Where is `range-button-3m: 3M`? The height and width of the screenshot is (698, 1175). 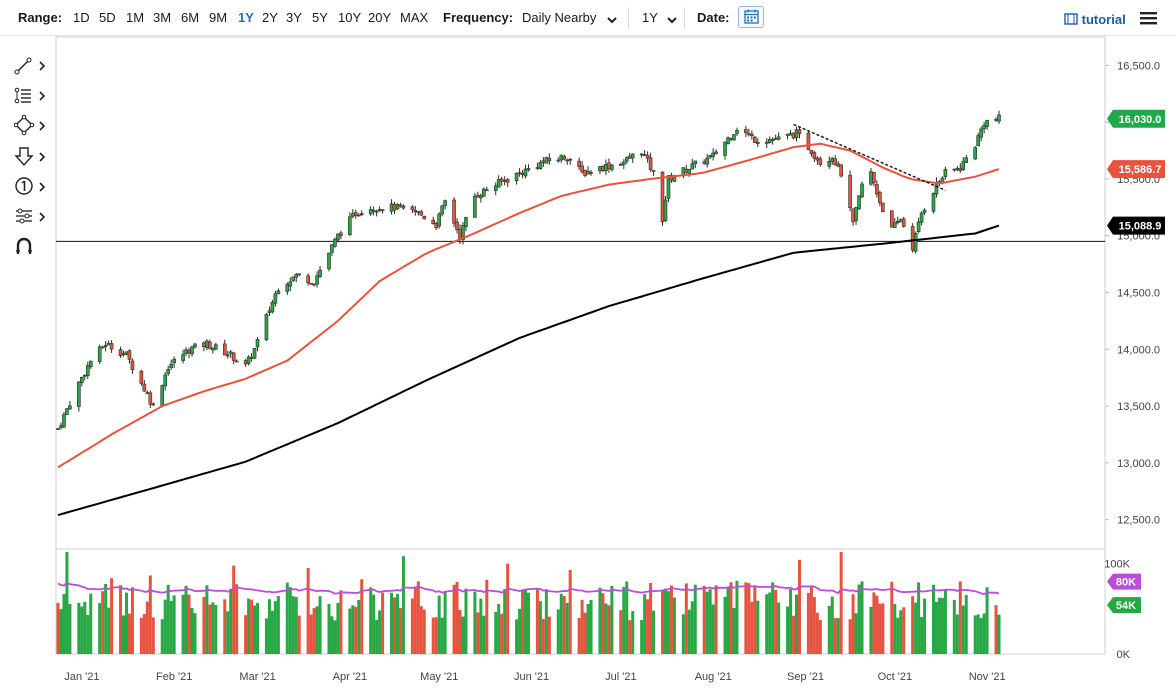 range-button-3m: 3M is located at coordinates (162, 17).